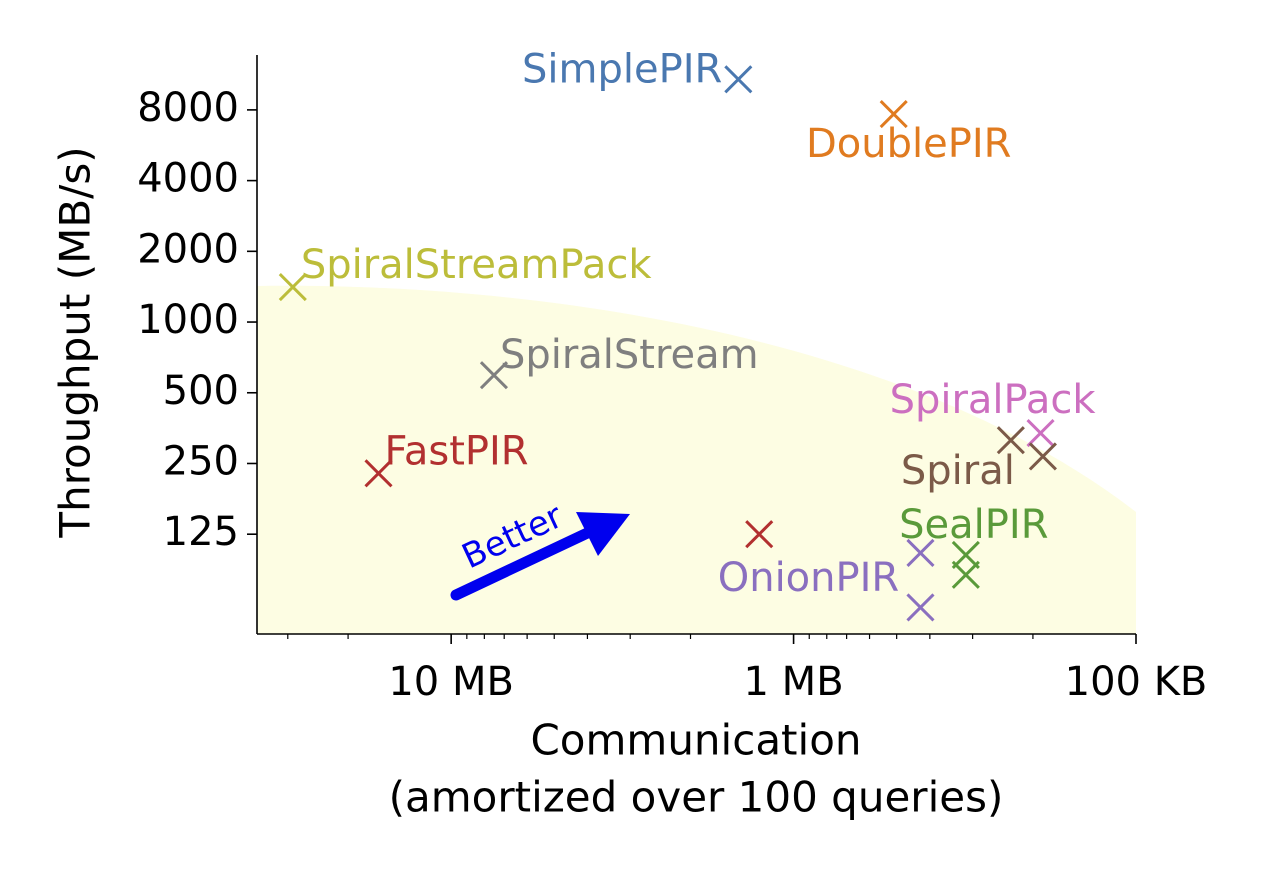  Describe the element at coordinates (603, 534) in the screenshot. I see `arrow-head` at that location.